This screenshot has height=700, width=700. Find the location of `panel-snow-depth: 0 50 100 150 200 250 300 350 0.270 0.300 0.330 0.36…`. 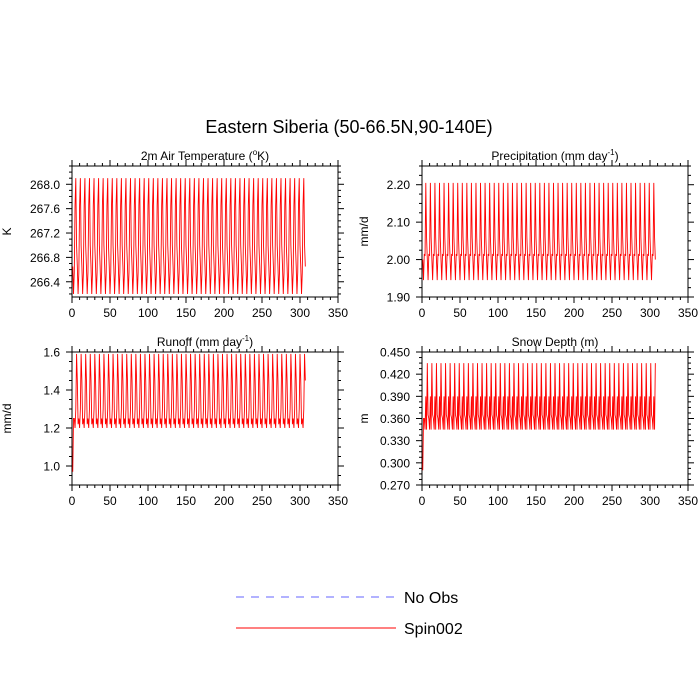

panel-snow-depth: 0 50 100 150 200 250 300 350 0.270 0.300 0.330 0.36… is located at coordinates (527, 421).